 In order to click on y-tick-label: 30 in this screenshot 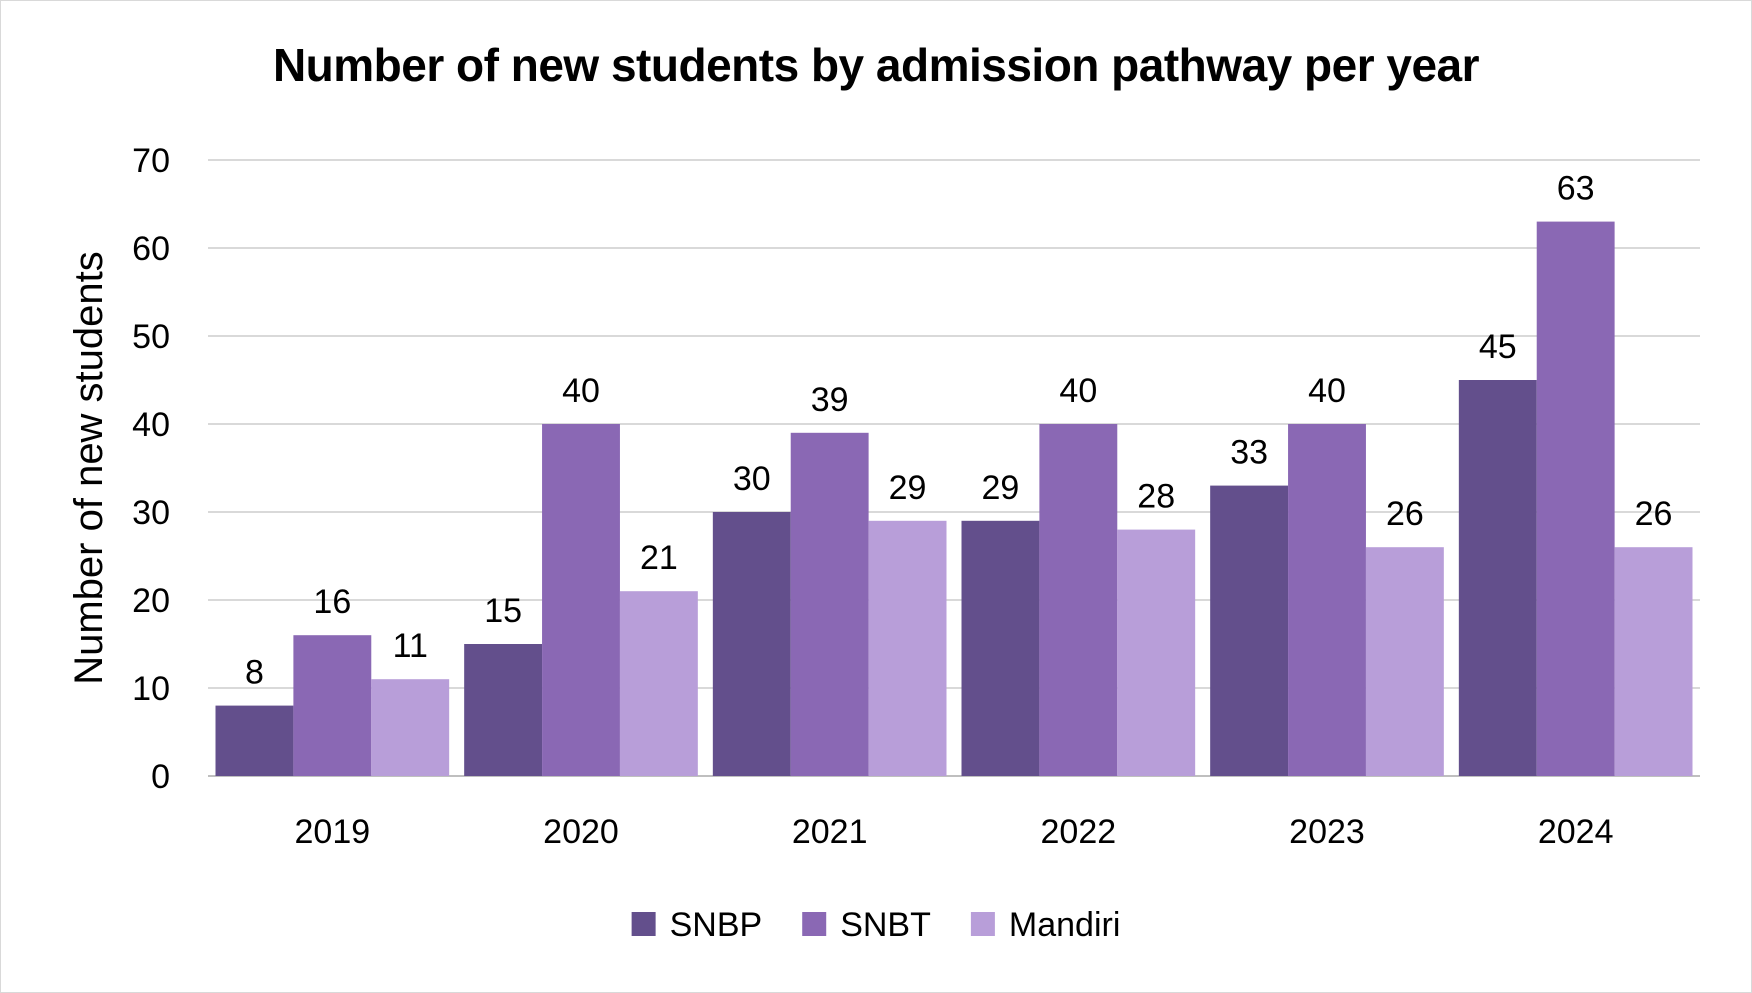, I will do `click(151, 513)`.